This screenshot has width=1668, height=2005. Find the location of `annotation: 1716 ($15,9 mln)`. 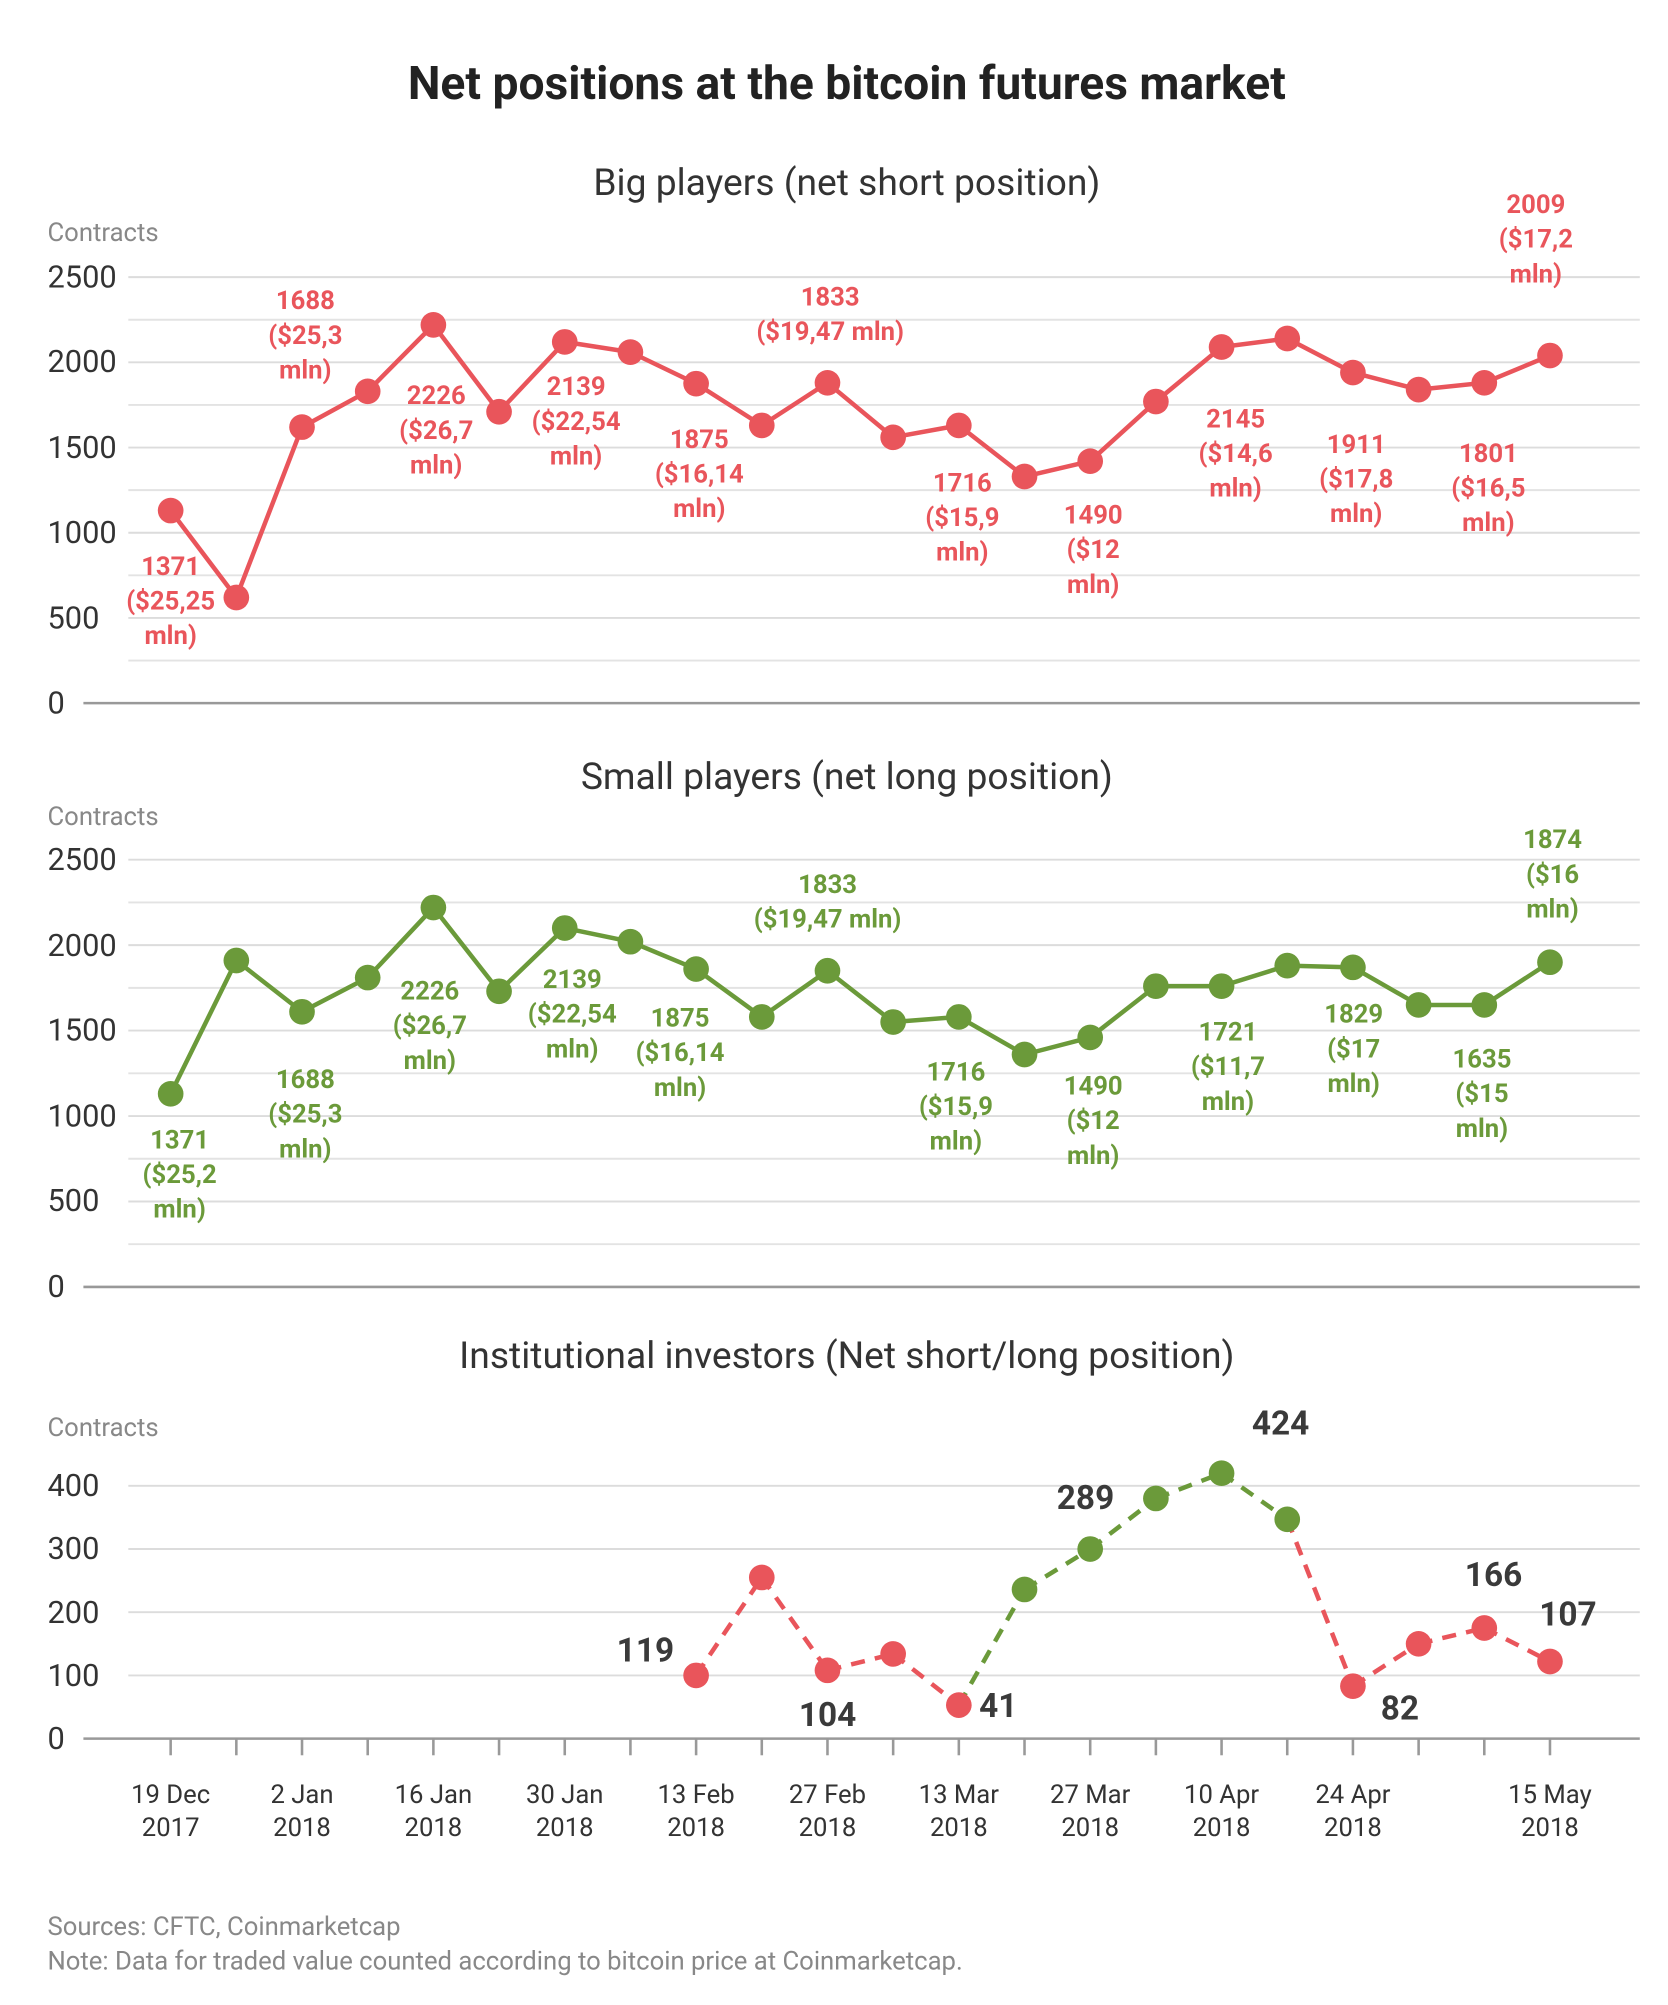

annotation: 1716 ($15,9 mln) is located at coordinates (955, 1106).